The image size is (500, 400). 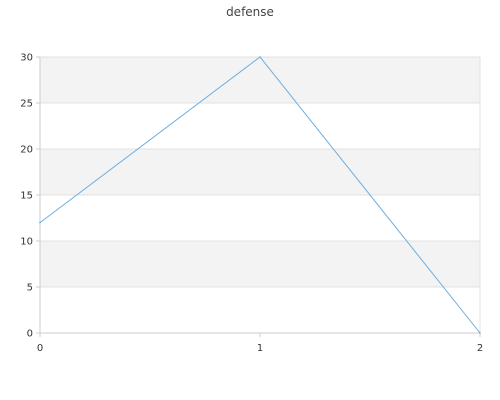 What do you see at coordinates (26, 150) in the screenshot?
I see `y-tick-label: 20` at bounding box center [26, 150].